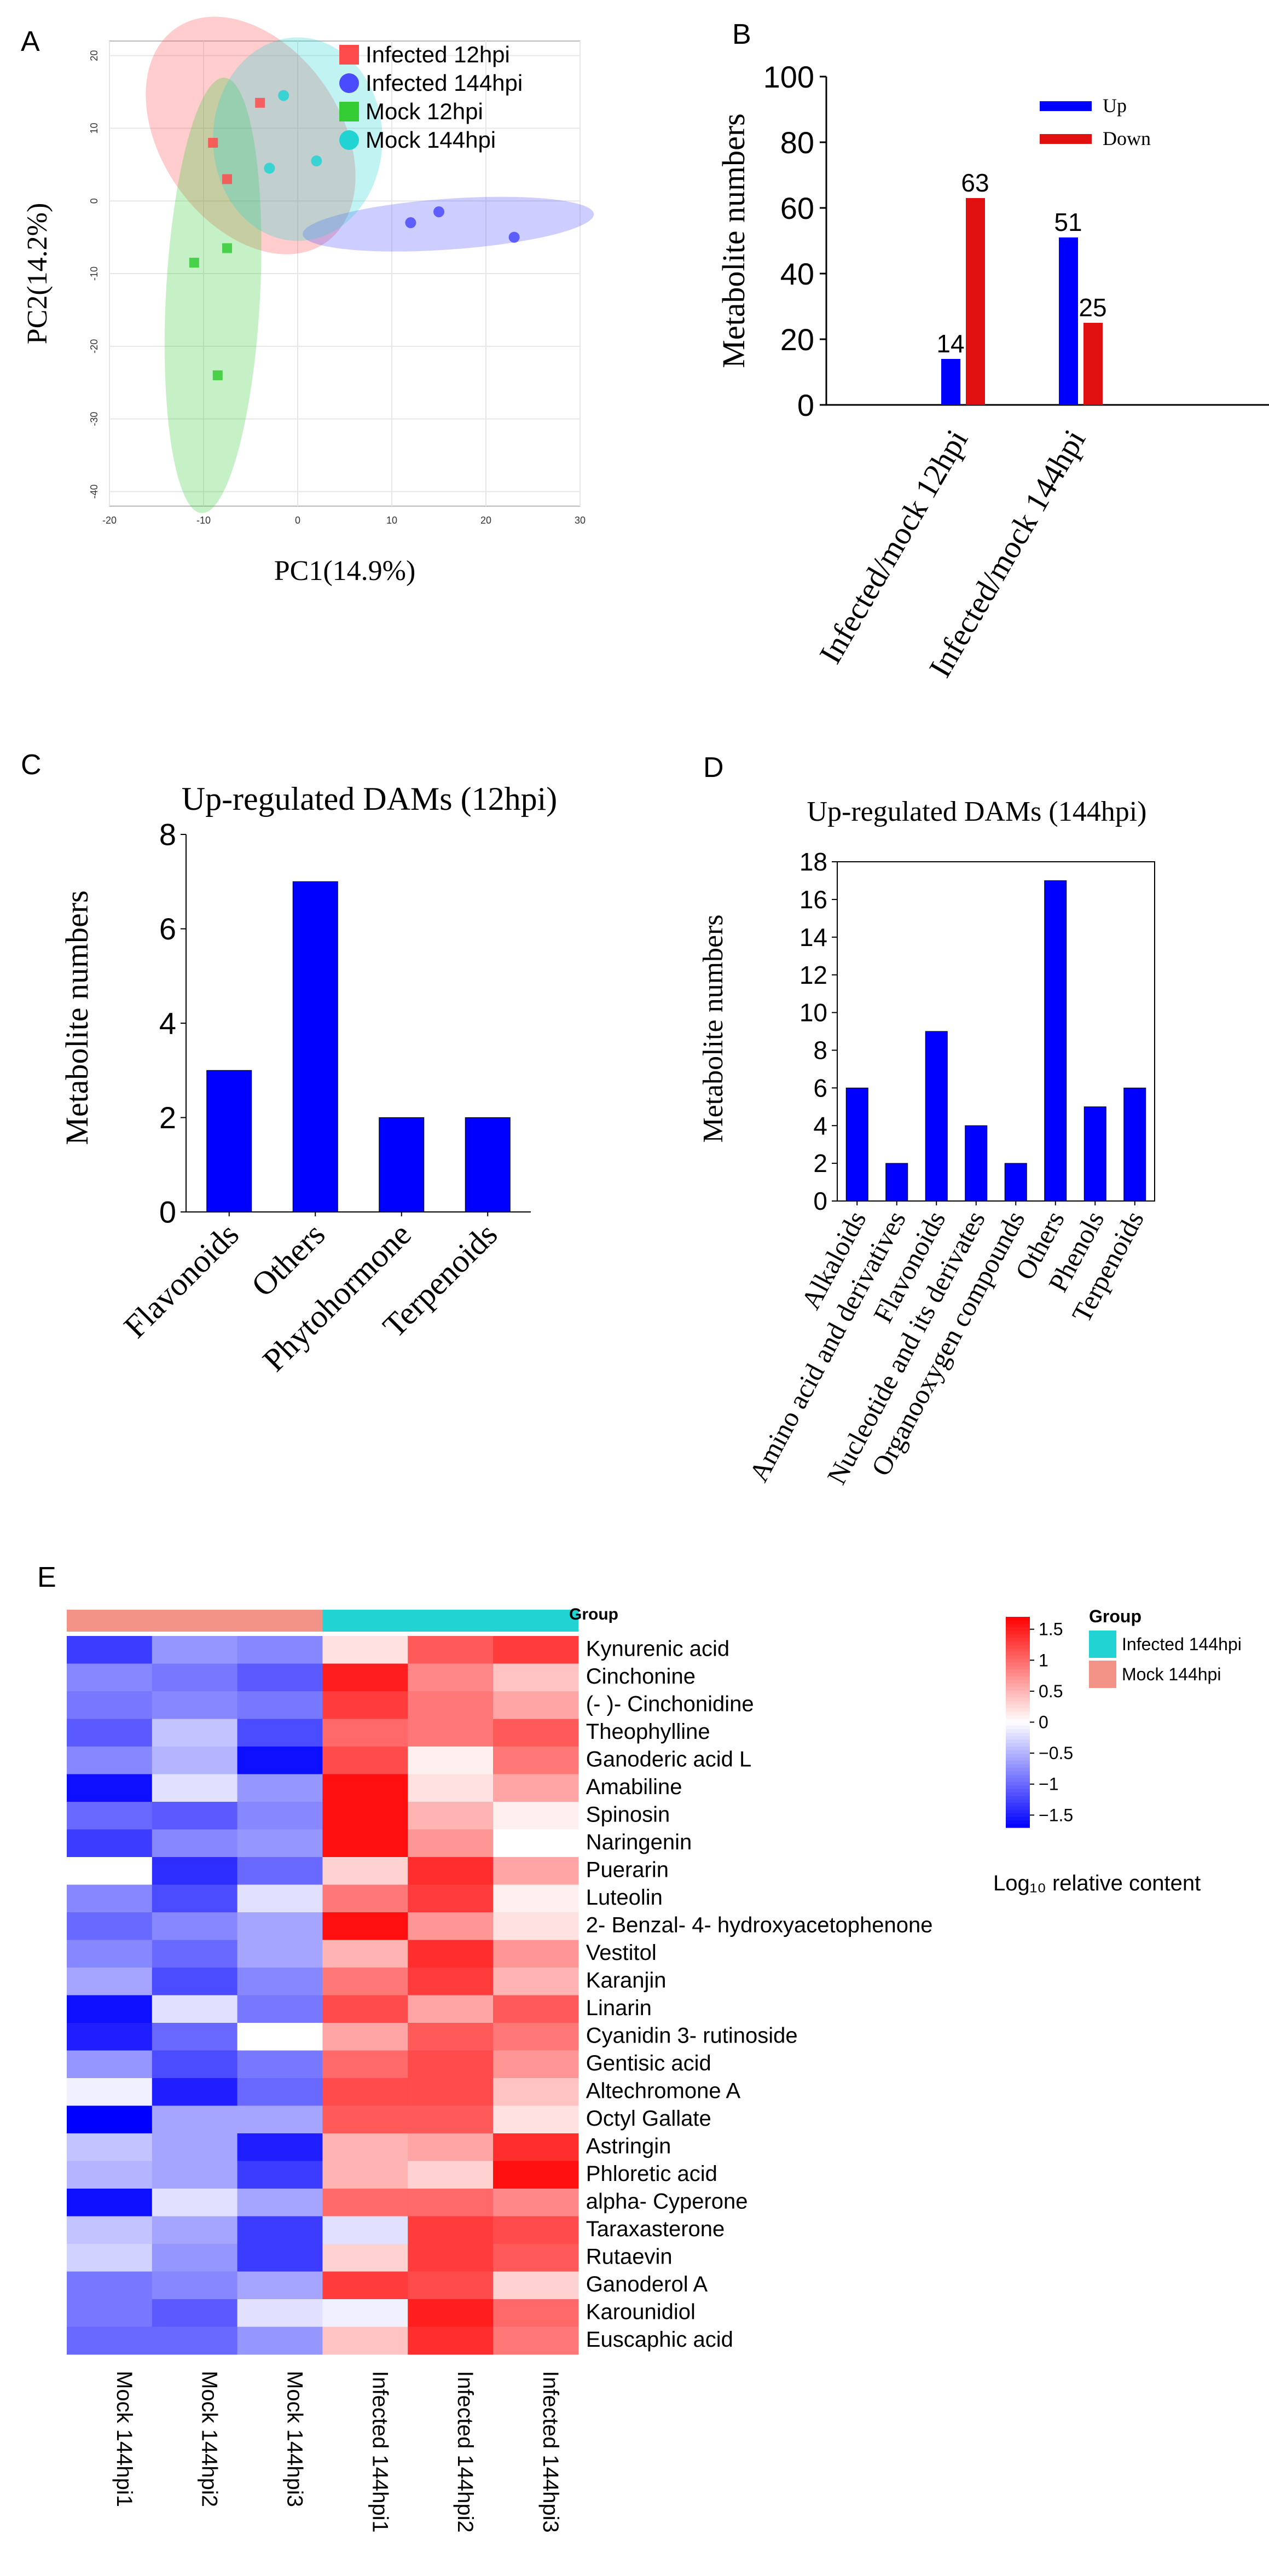  I want to click on d-bar, so click(896, 1182).